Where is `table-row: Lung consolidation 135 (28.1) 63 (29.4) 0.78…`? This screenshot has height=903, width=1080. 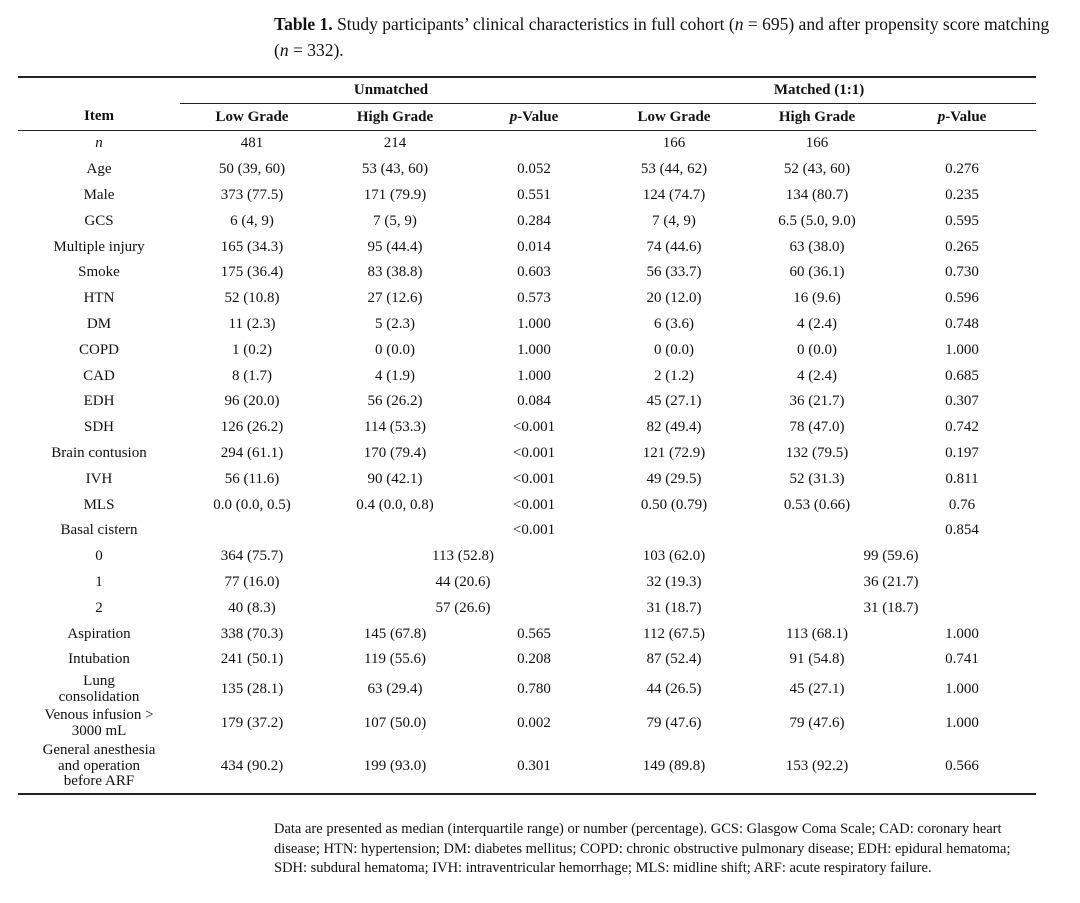
table-row: Lung consolidation 135 (28.1) 63 (29.4) 0.78… is located at coordinates (527, 690).